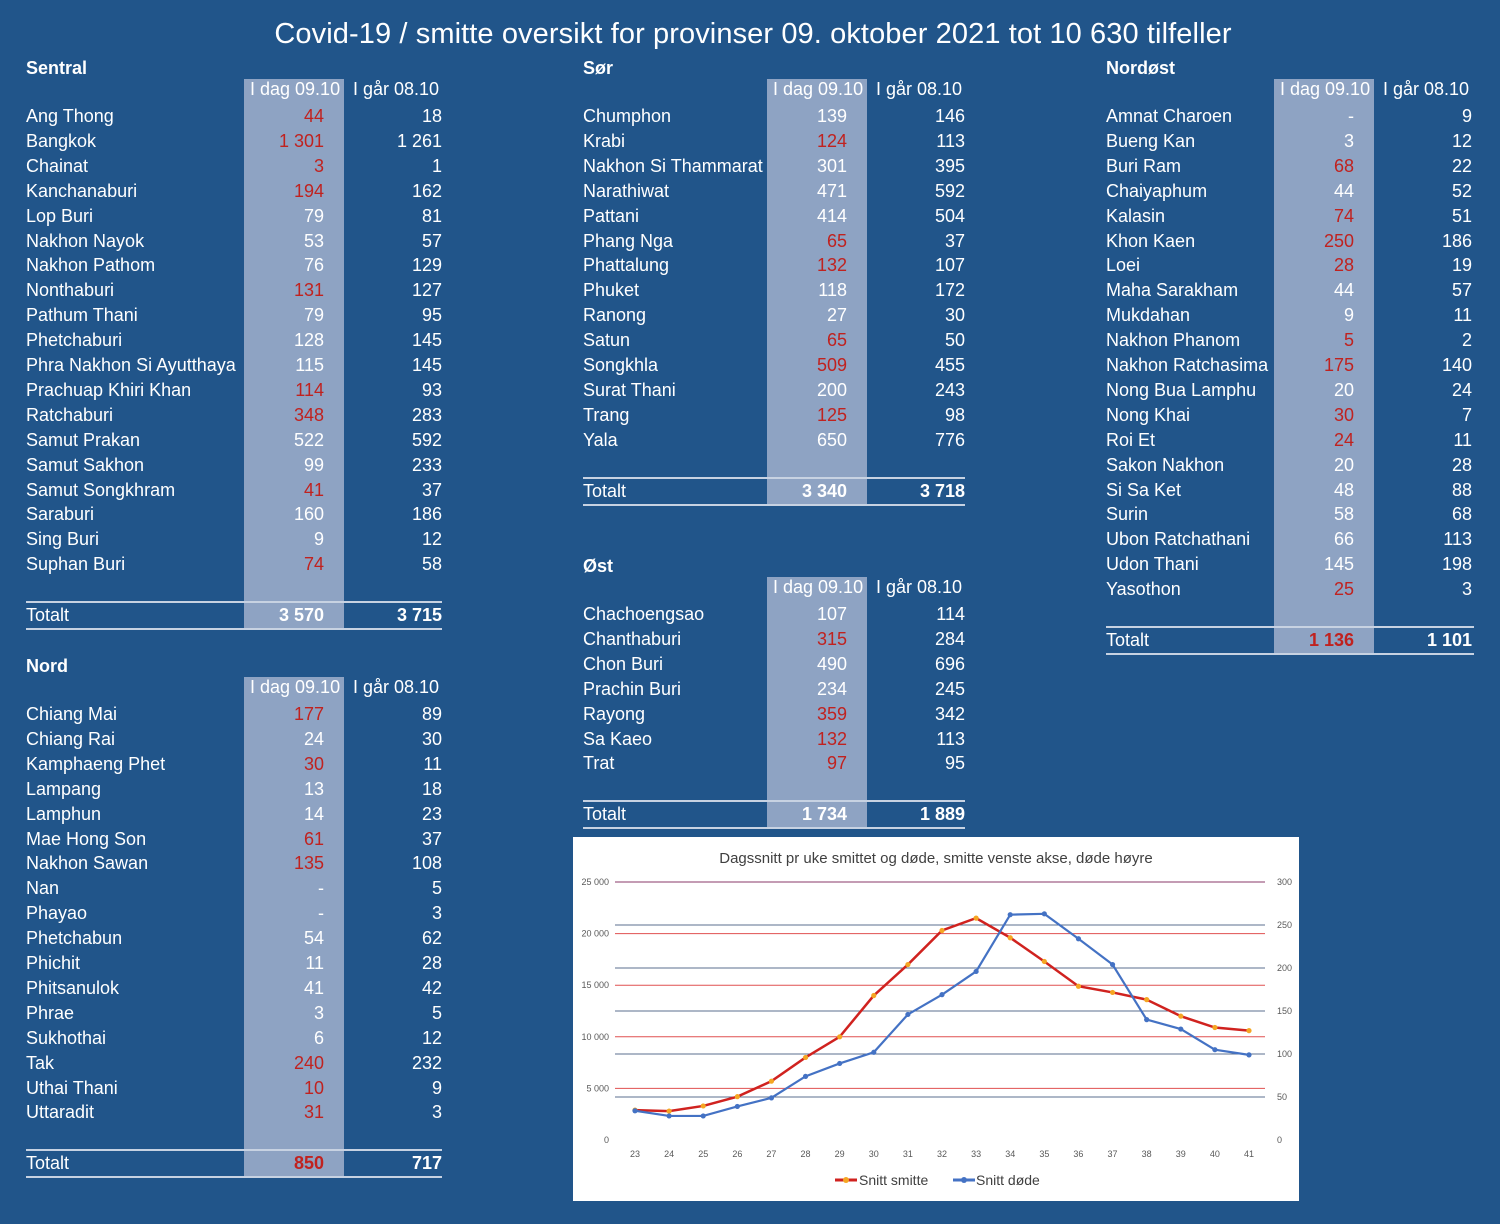 The image size is (1500, 1224). What do you see at coordinates (234, 990) in the screenshot?
I see `province-row: Phitsanulok 41 42` at bounding box center [234, 990].